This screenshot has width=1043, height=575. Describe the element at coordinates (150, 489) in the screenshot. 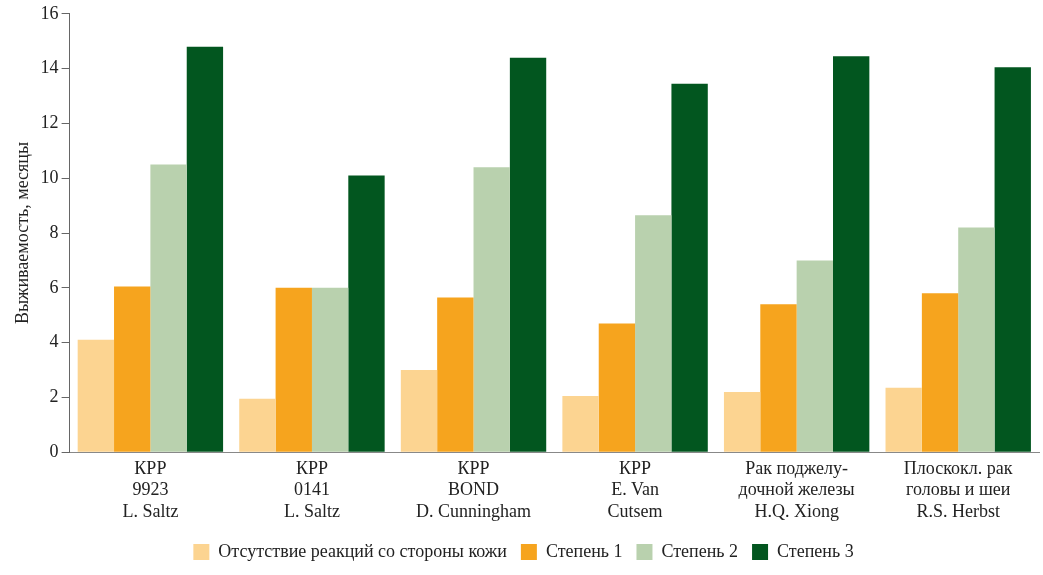

I see `x-tick-label: КРР 9923 L. Saltz` at that location.